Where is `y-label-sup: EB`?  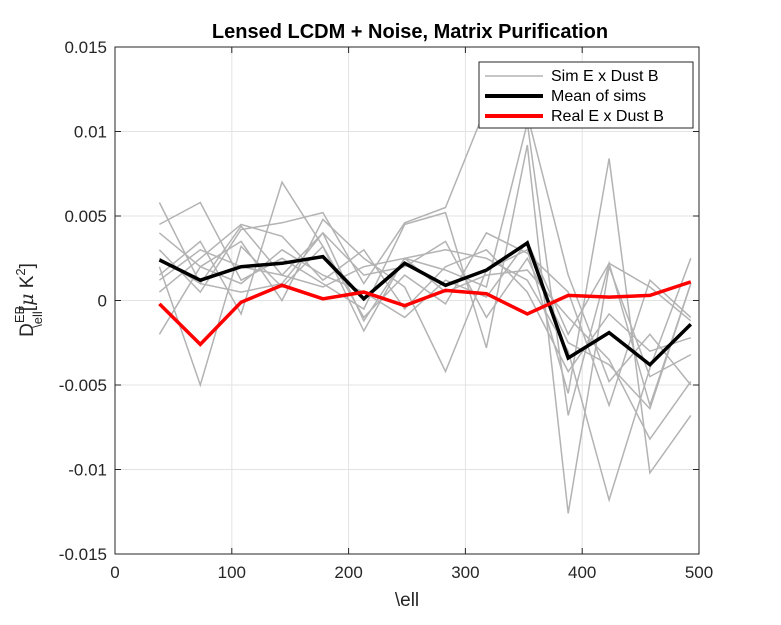 y-label-sup: EB is located at coordinates (19, 314).